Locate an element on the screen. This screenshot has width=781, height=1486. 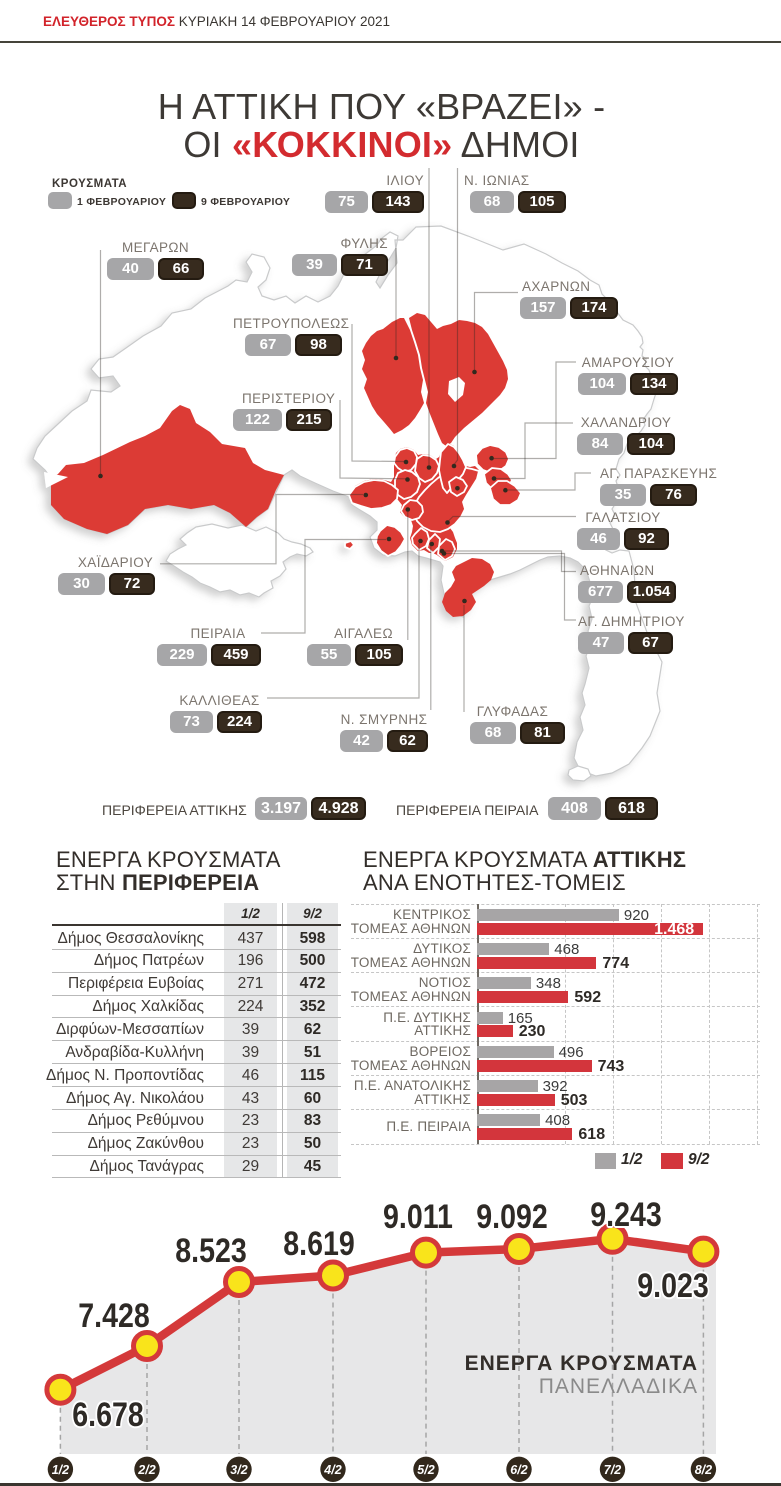
svg-text: 4/2 is located at coordinates (332, 1470).